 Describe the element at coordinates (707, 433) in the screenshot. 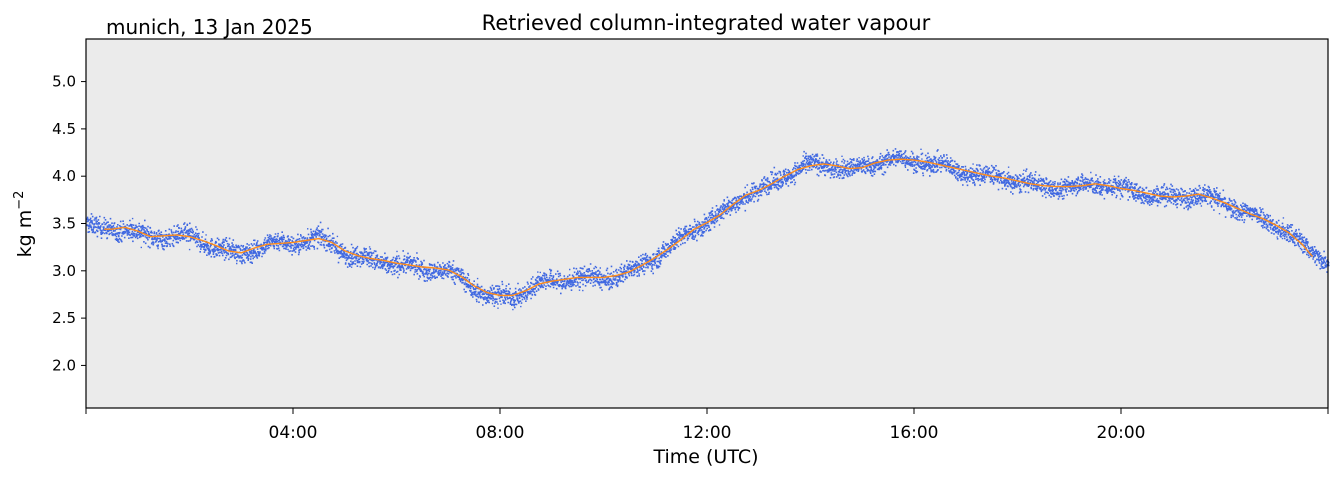

I see `x-tick-label: 12:00` at that location.